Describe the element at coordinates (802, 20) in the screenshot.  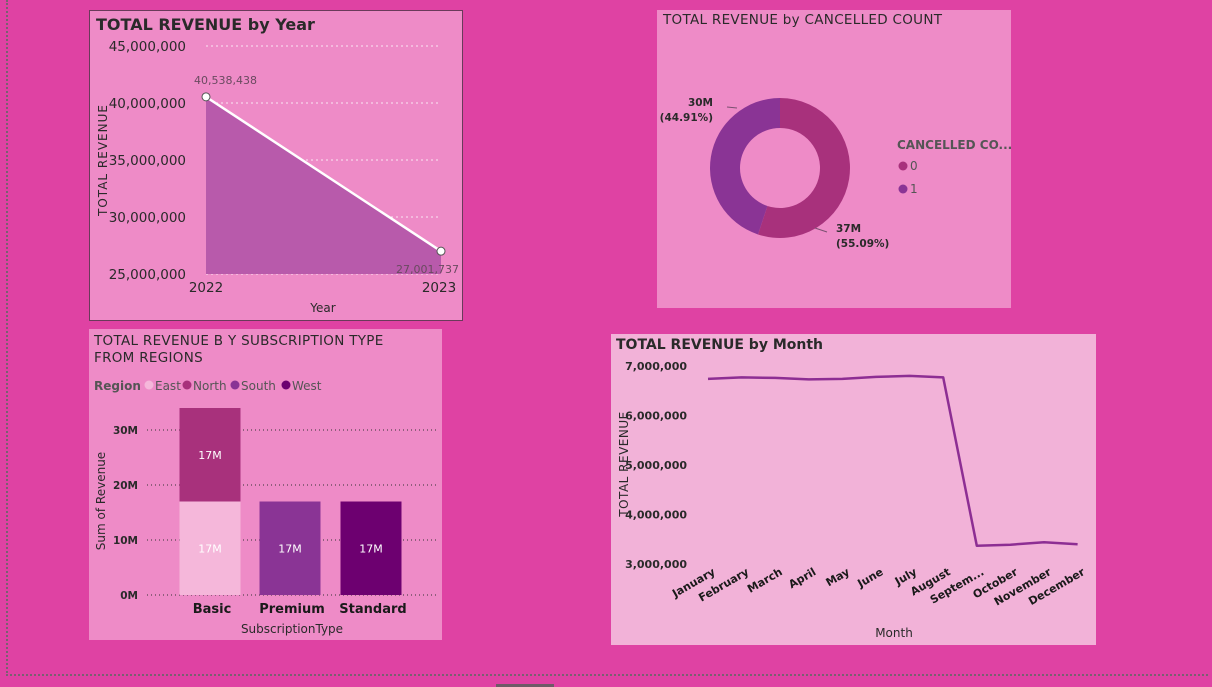
I see `chart-title: TOTAL REVENUE by CANCELLED COUNT` at that location.